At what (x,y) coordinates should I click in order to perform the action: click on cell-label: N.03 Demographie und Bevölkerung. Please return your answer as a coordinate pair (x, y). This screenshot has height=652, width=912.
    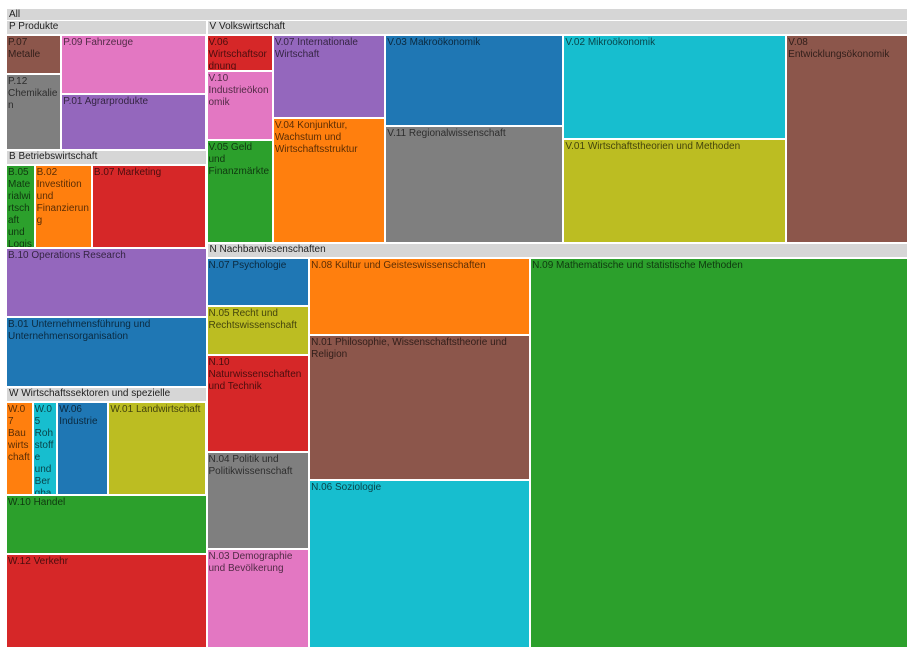
    Looking at the image, I should click on (250, 562).